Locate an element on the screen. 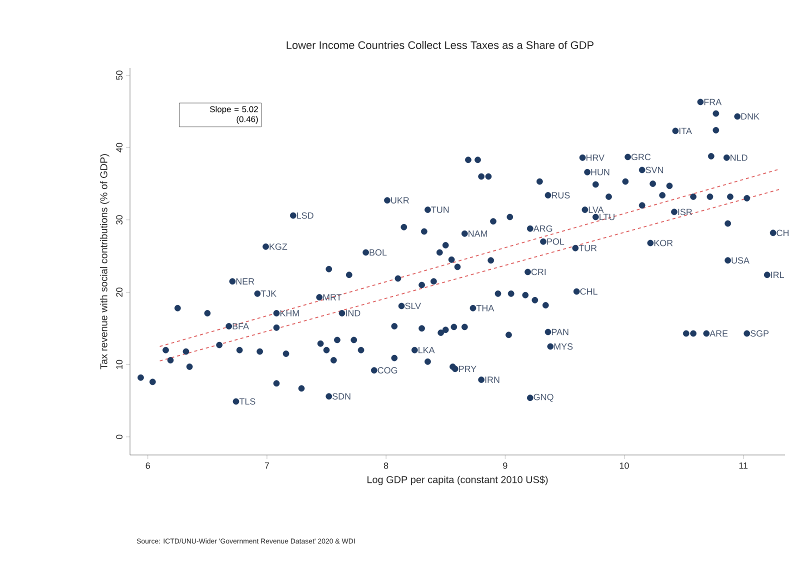  y-tick-label: 50 is located at coordinates (119, 75).